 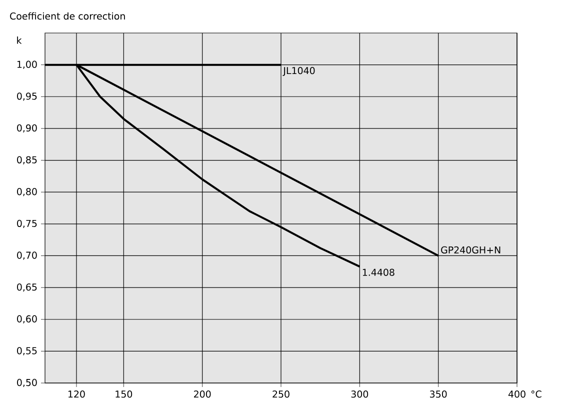 I want to click on y-tick-label: 0,60, so click(x=27, y=319).